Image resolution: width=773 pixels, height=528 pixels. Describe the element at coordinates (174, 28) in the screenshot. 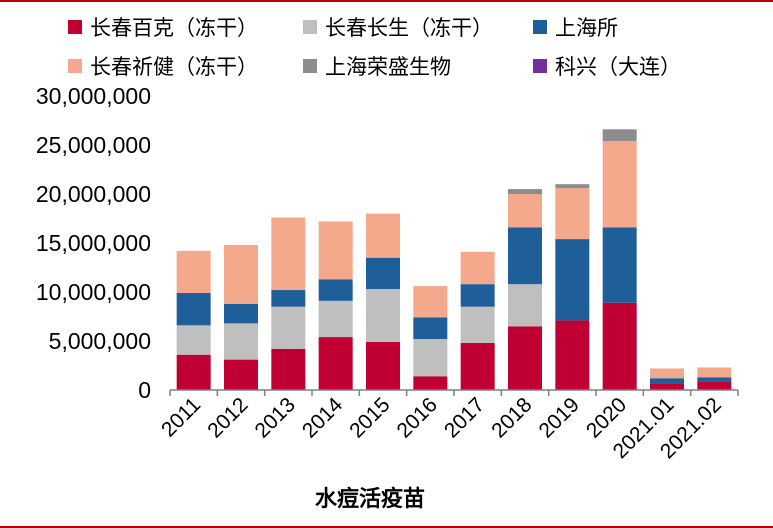

I see `legend-label: 长春百克（冻干）` at that location.